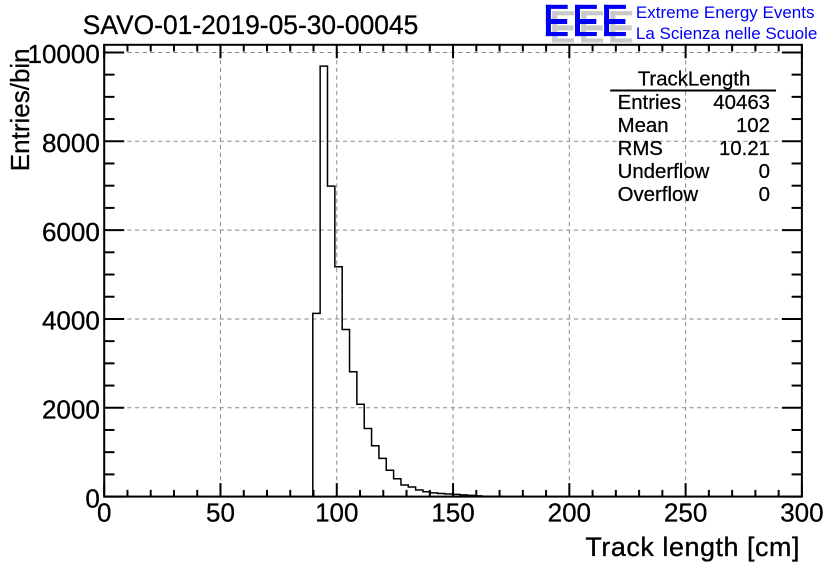 The image size is (836, 572). I want to click on svg-text: 4000, so click(71, 321).